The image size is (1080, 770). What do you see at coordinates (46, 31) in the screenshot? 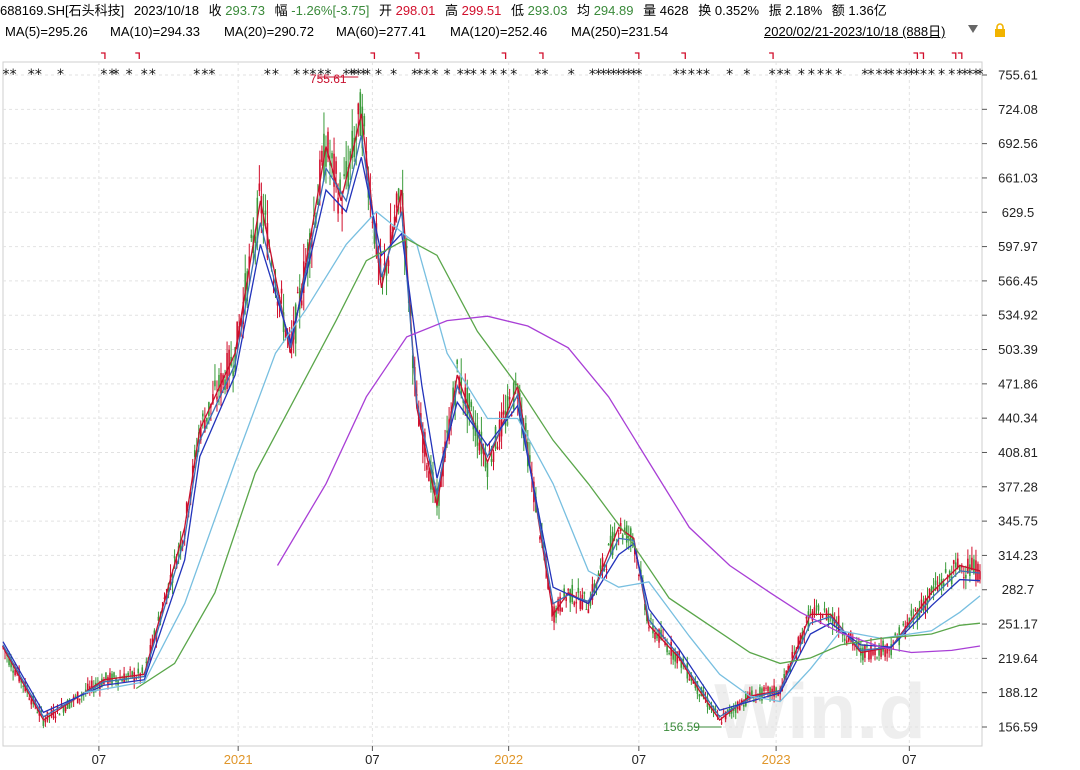
I see `ma5-label: MA(5)=295.26` at bounding box center [46, 31].